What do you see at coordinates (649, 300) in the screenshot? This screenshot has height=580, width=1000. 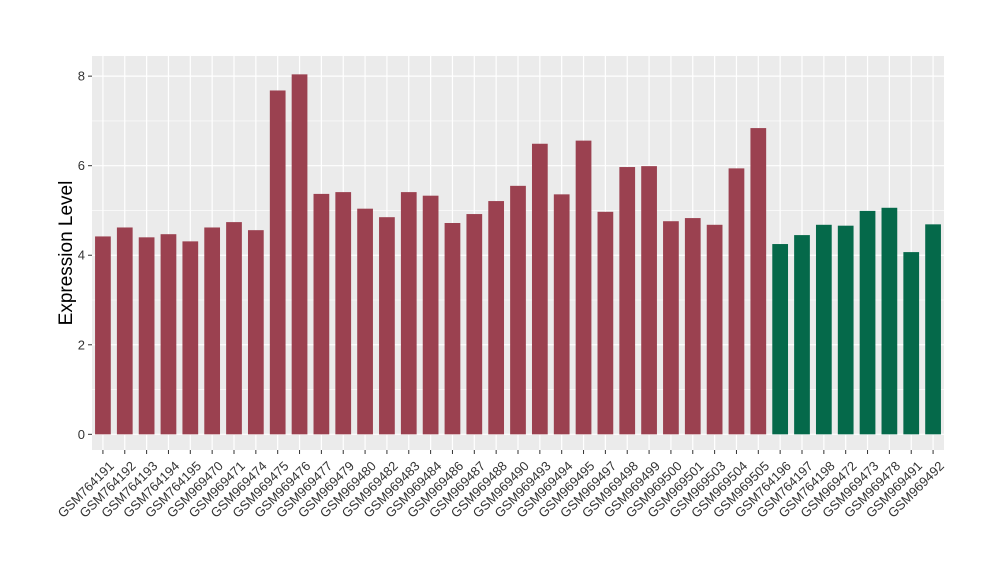 I see `bar-GSM969499` at bounding box center [649, 300].